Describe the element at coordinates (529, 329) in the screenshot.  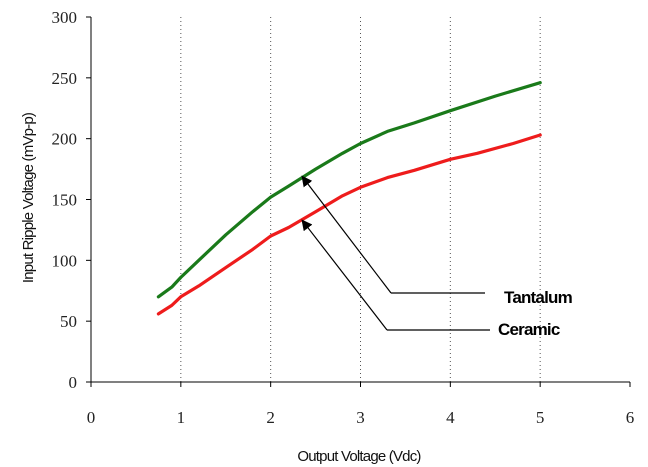
I see `annotation-label-ceramic: Ceramic` at that location.